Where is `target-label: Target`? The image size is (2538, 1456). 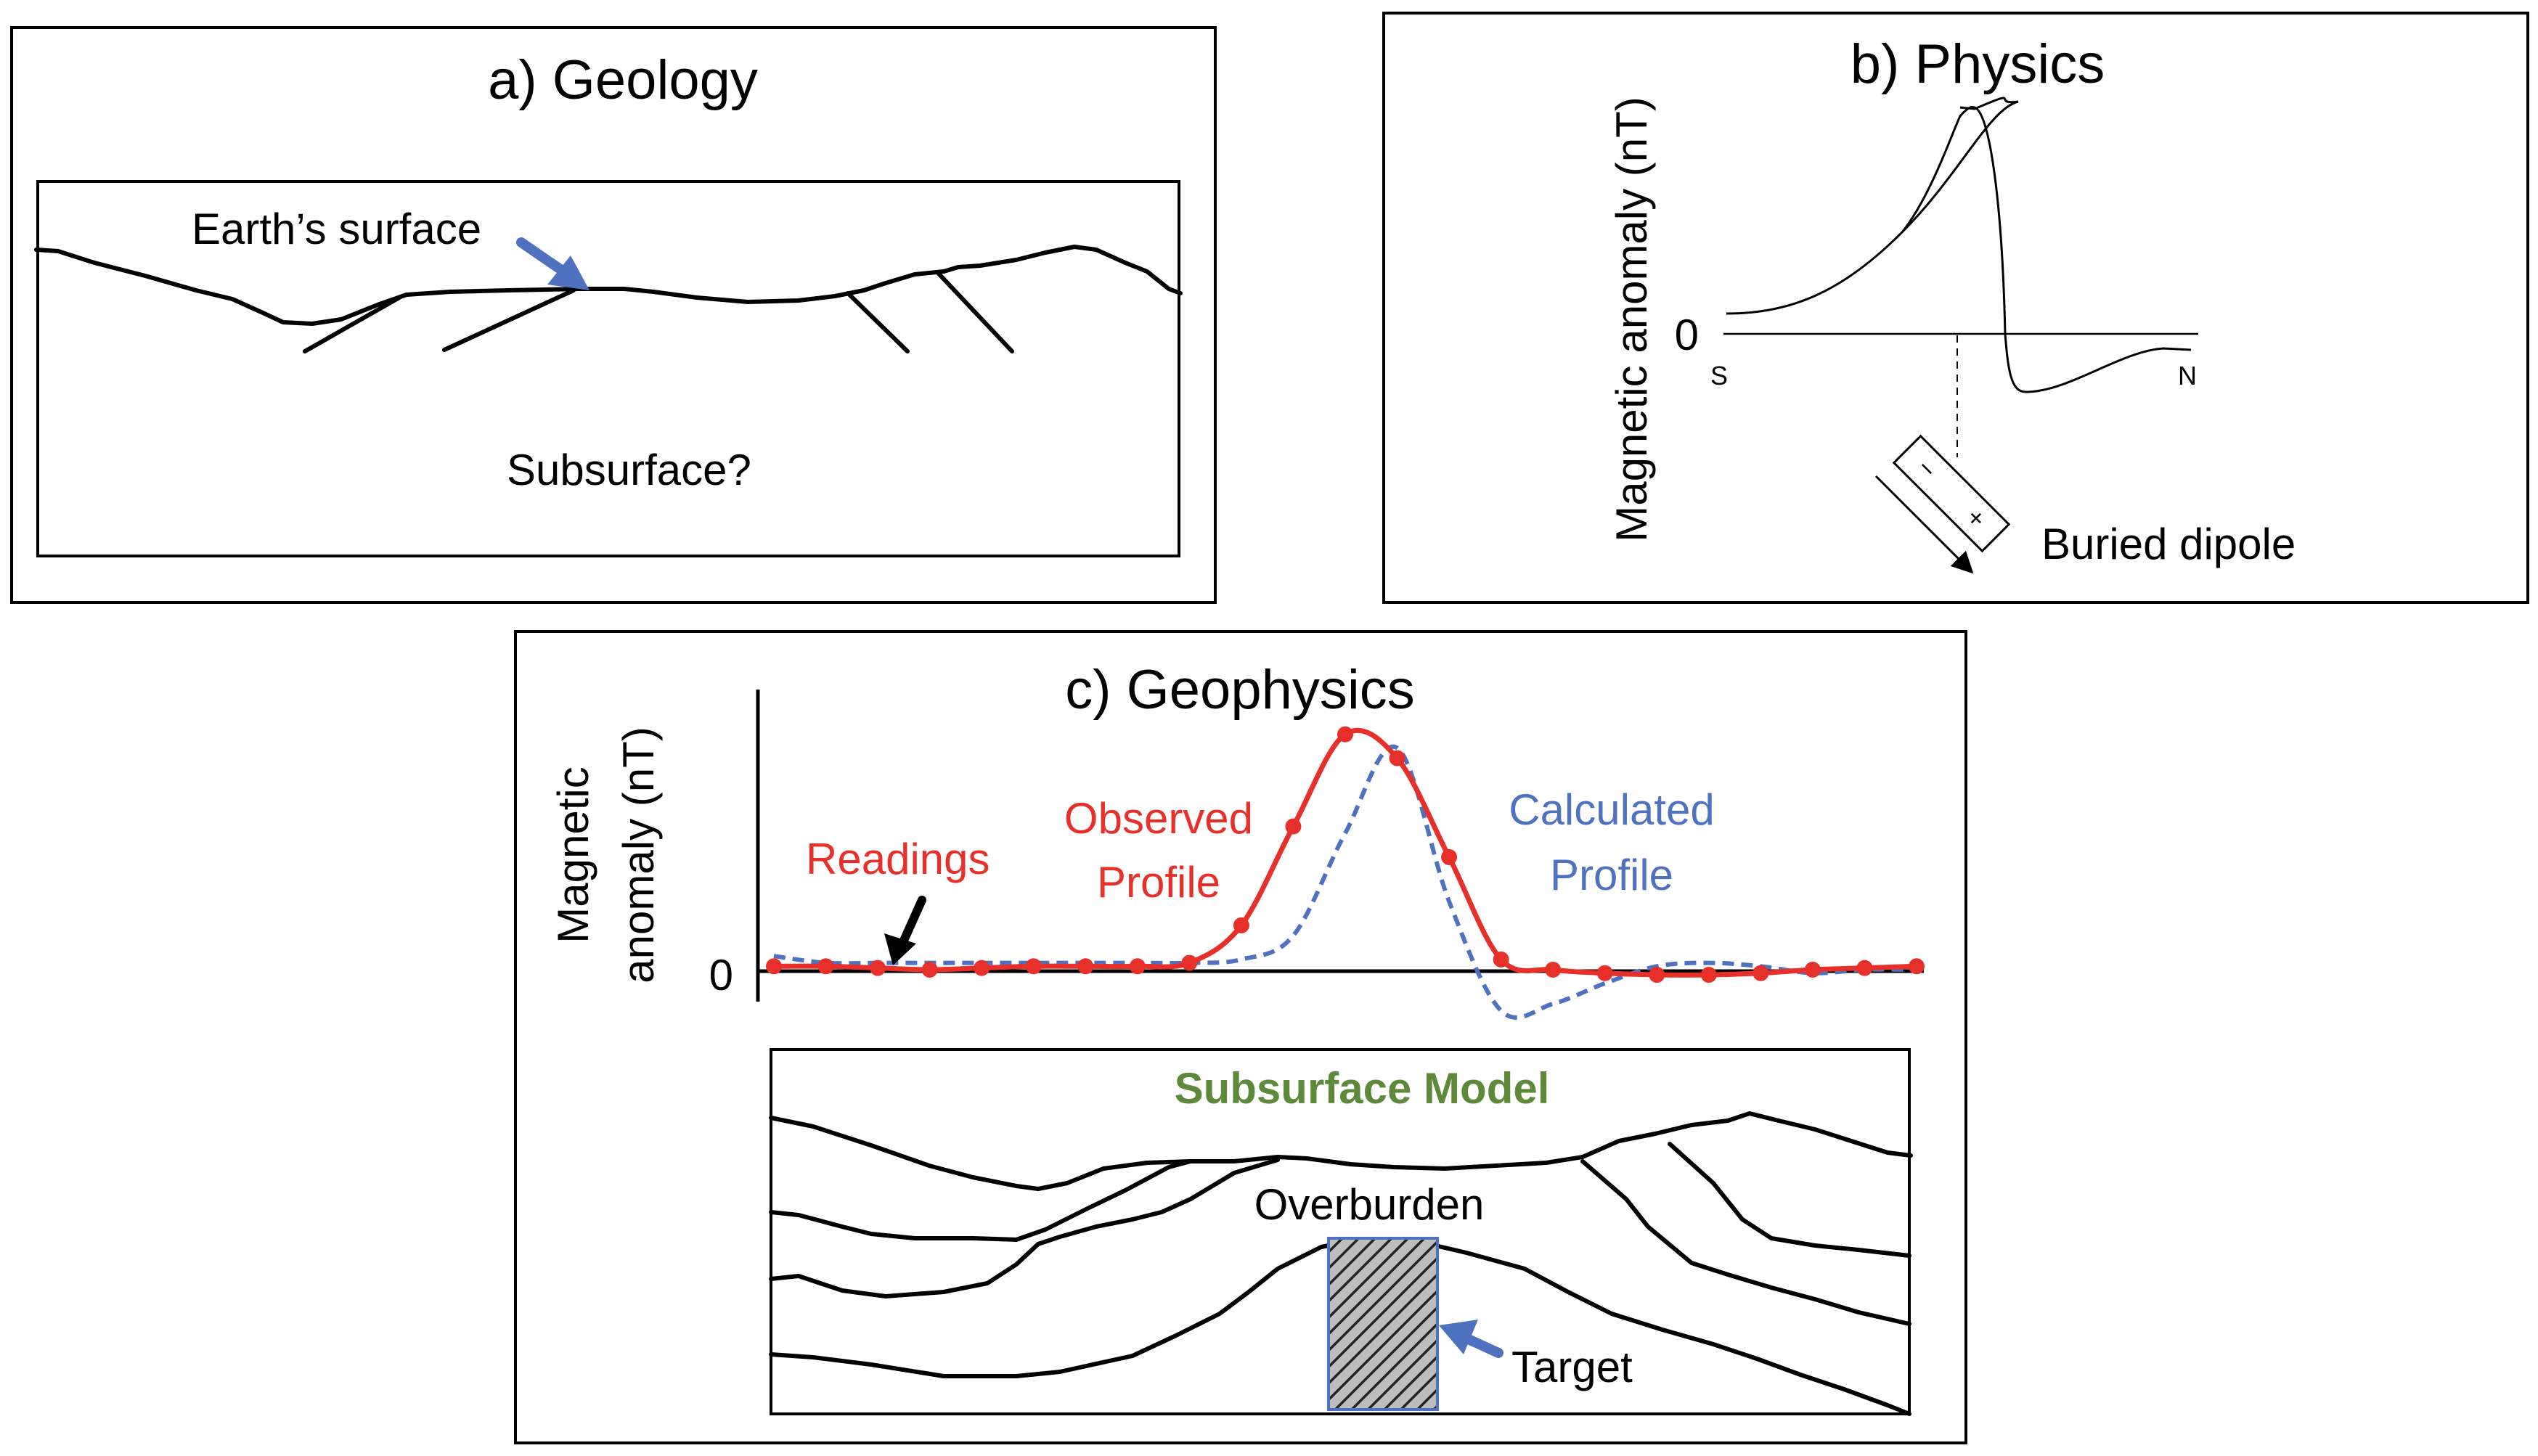
target-label: Target is located at coordinates (1572, 1367).